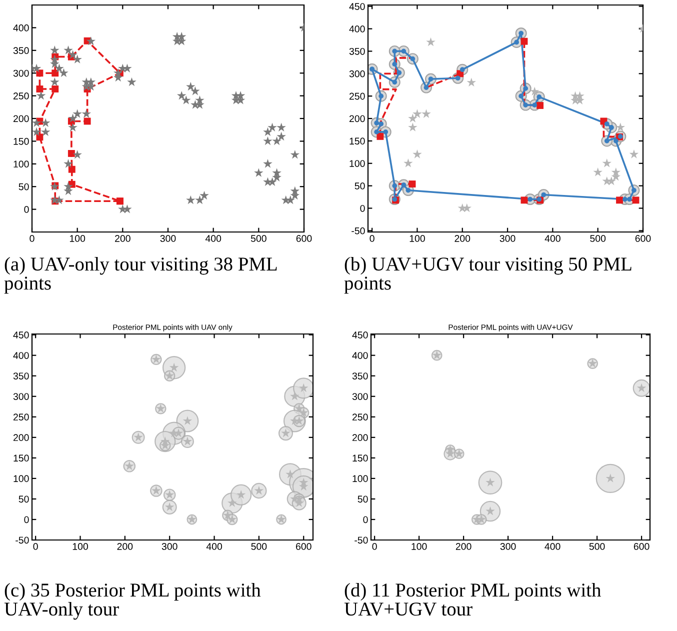 The height and width of the screenshot is (631, 677). I want to click on text: (c) 35 Posterior PML points with UAV-only tour, so click(132, 601).